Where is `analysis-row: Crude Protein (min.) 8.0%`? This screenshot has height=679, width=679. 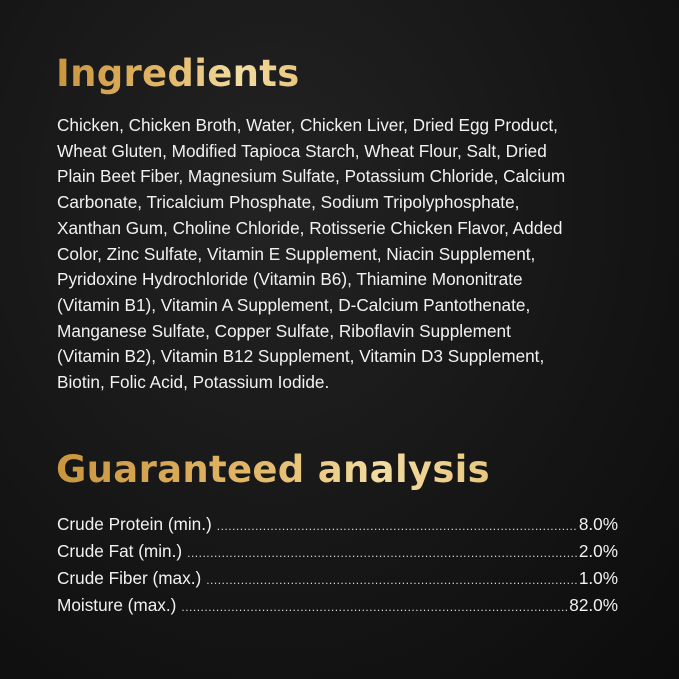
analysis-row: Crude Protein (min.) 8.0% is located at coordinates (337, 525).